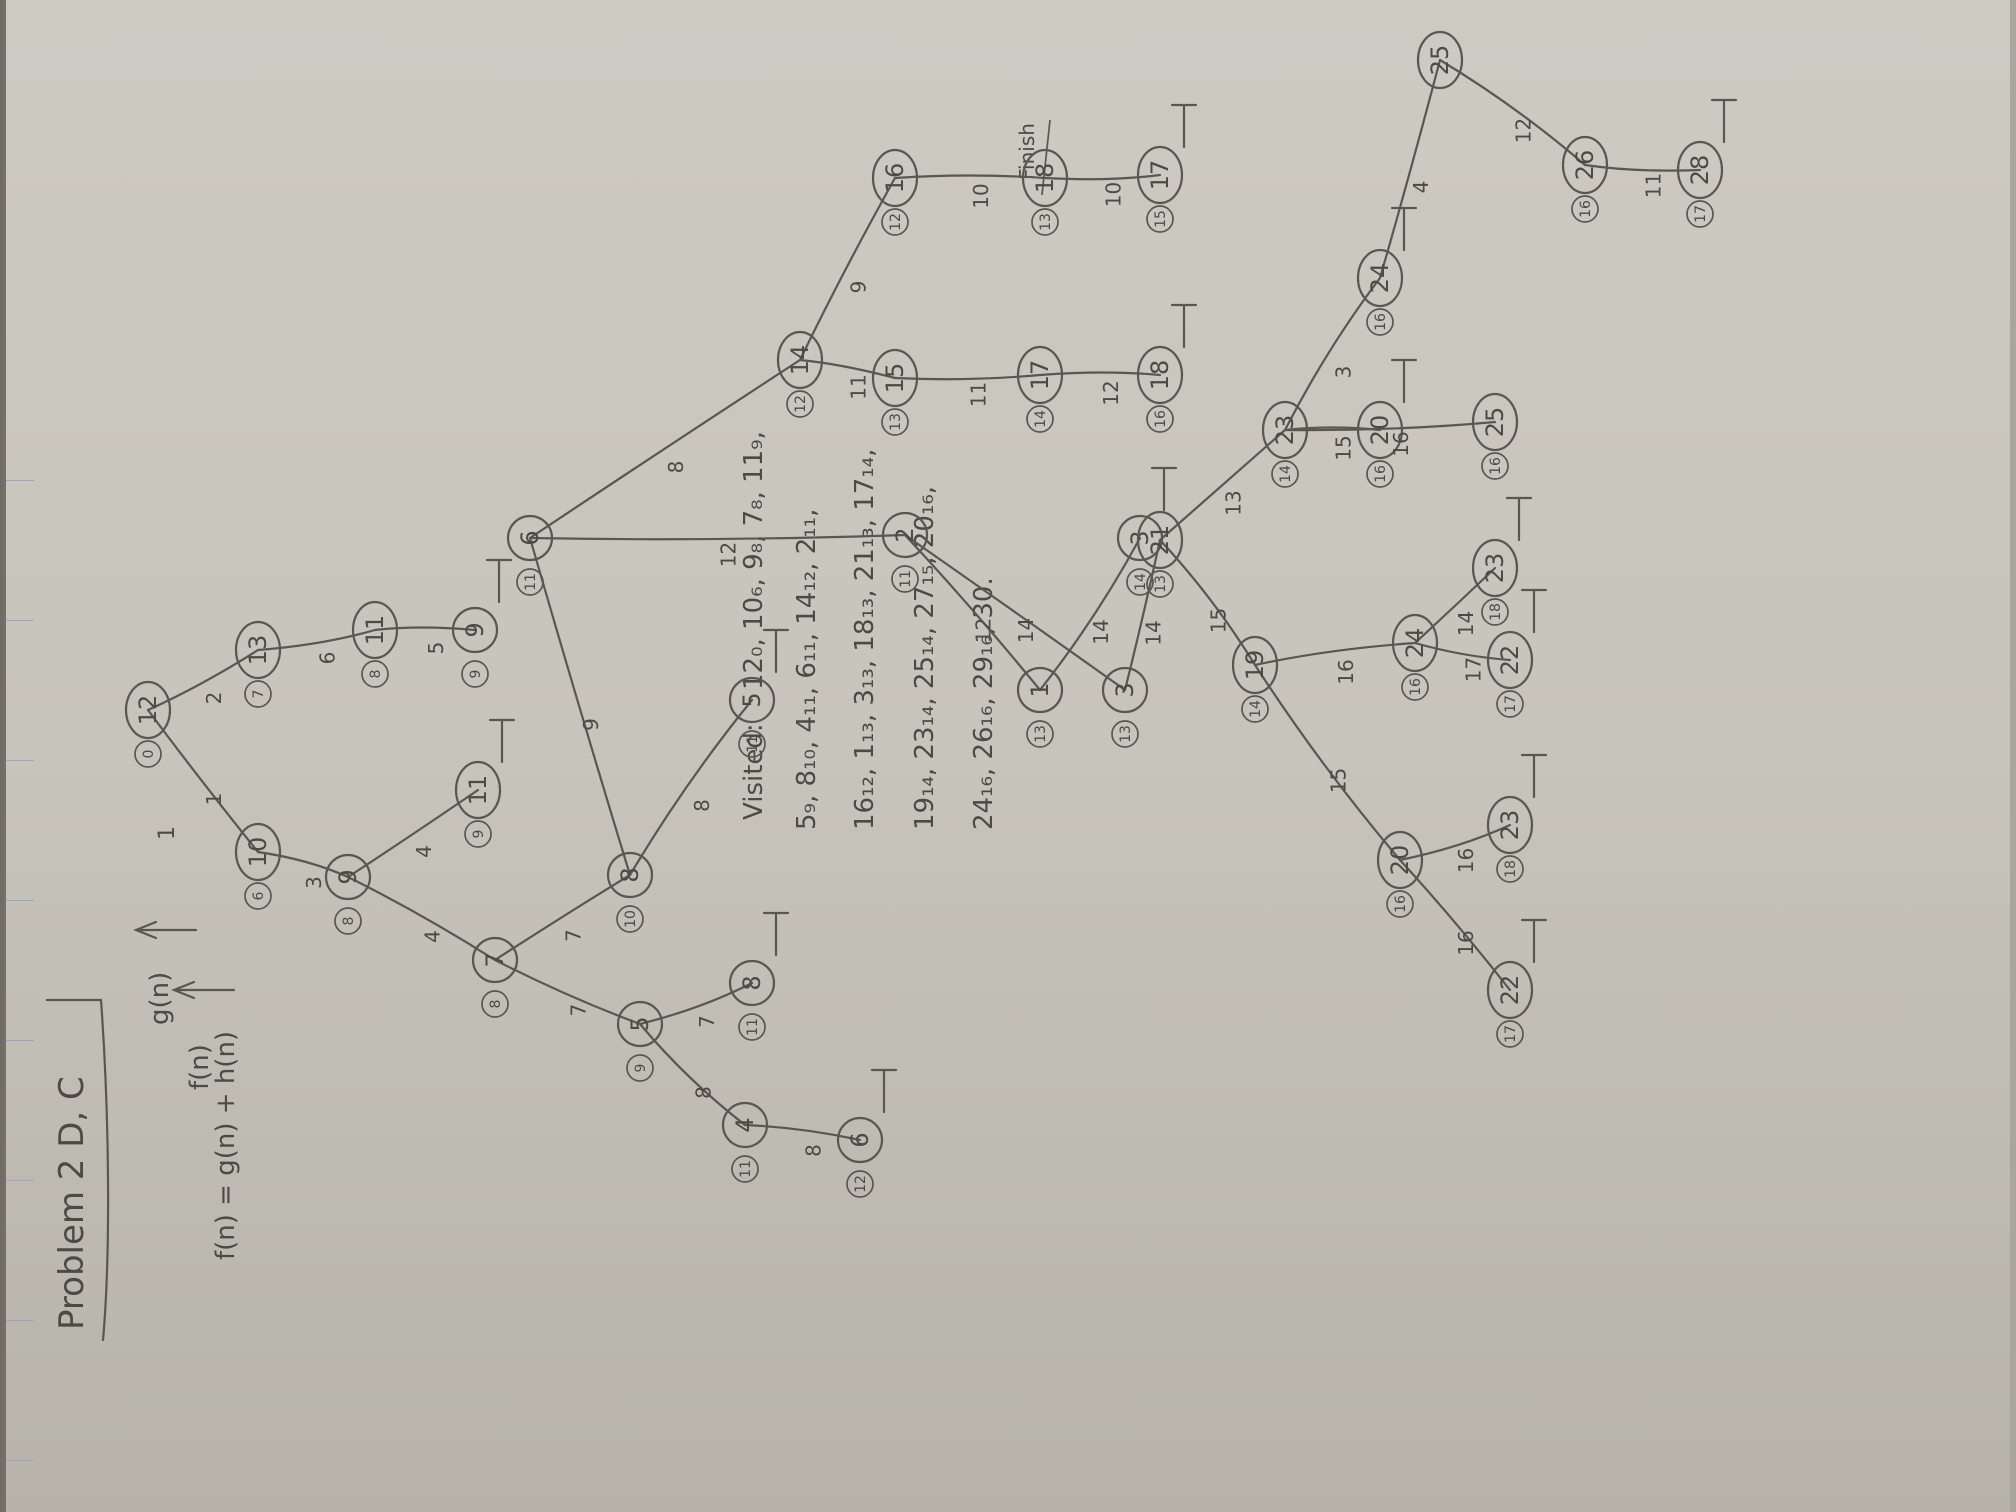 This screenshot has height=1512, width=2016. I want to click on tree-node: 6 12, so click(860, 1157).